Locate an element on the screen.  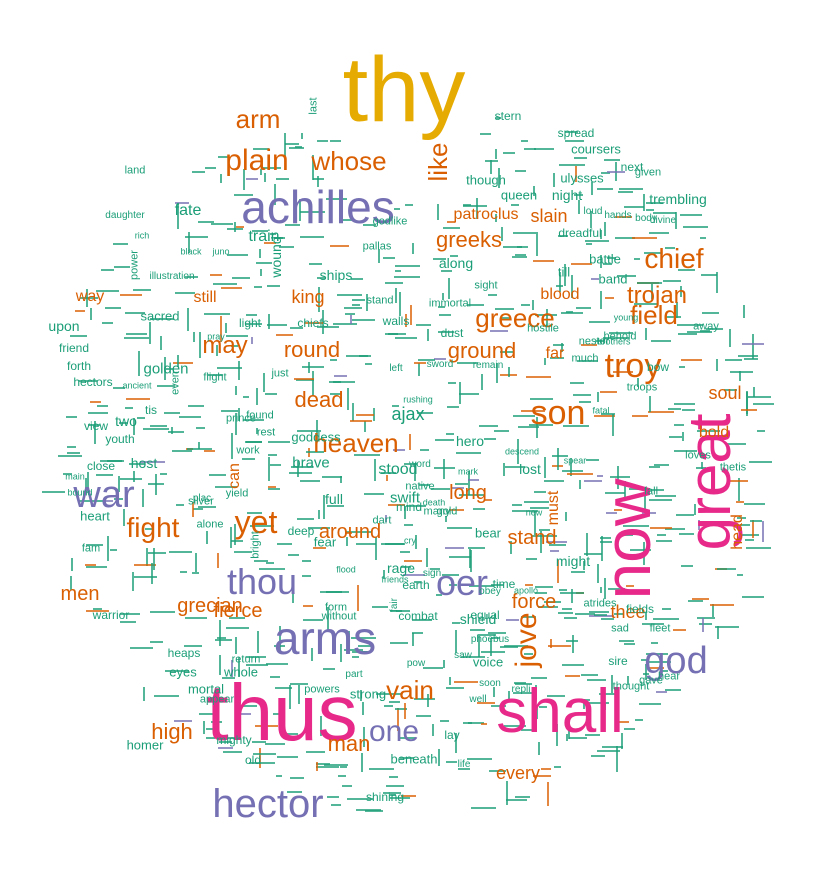
cloud-word: brave is located at coordinates (311, 463).